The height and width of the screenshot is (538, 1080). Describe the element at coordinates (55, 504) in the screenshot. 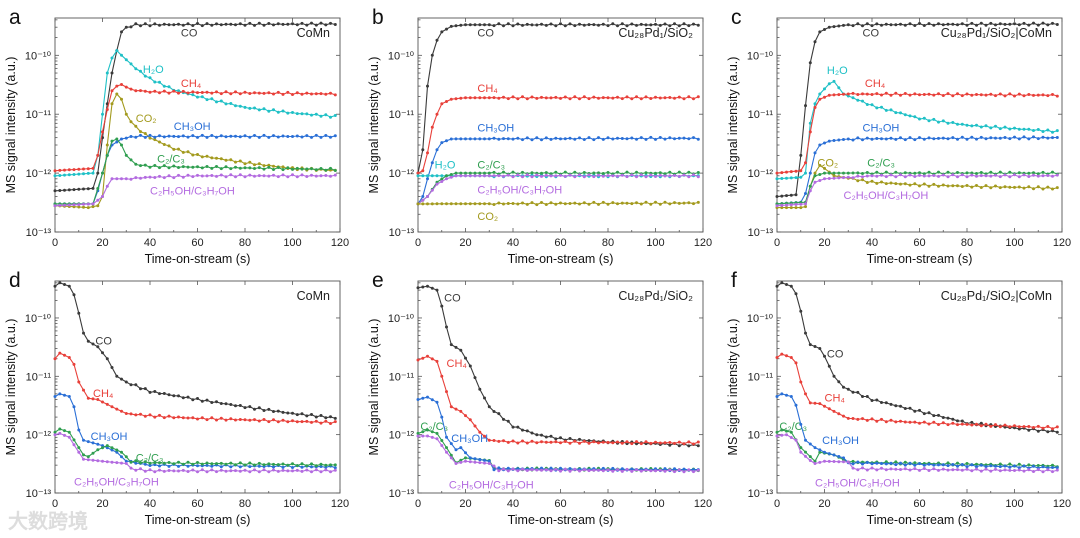

I see `x-tick-label: 0` at that location.